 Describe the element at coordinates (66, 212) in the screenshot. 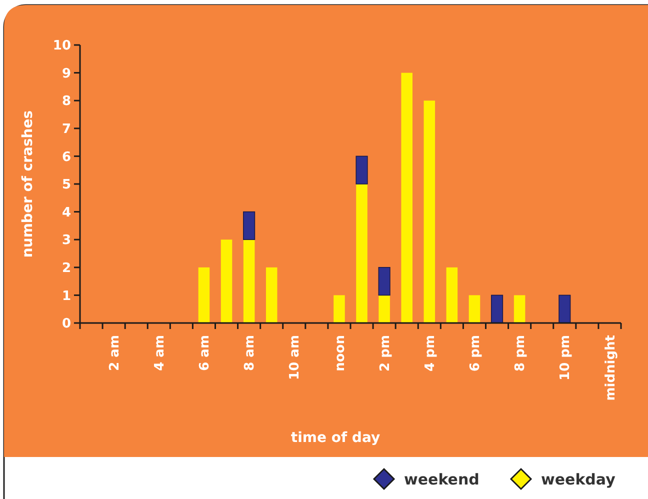

I see `y-tick-label: 4` at that location.